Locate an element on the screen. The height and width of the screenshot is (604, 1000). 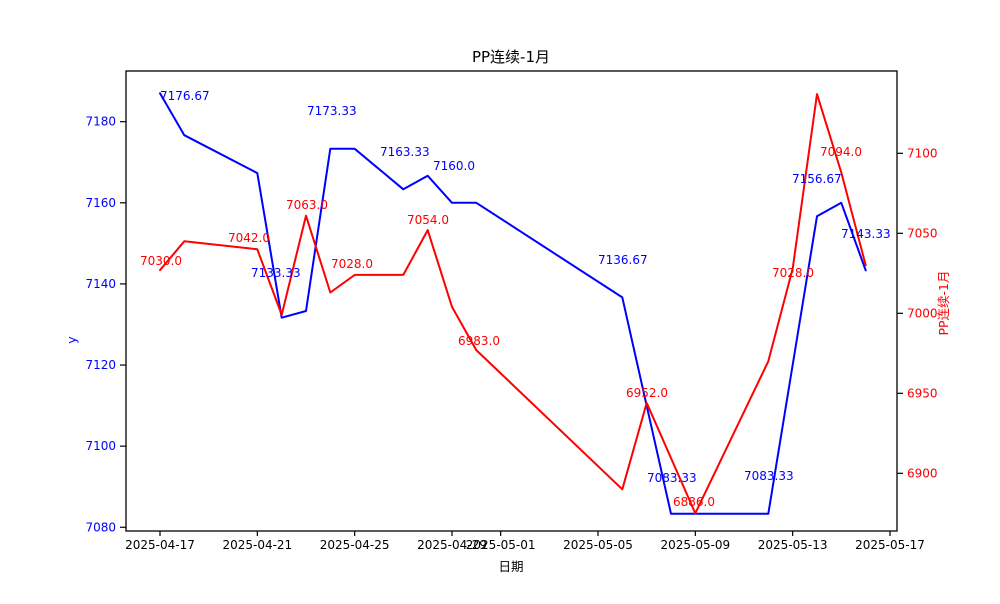
chart-title: PP连续-1月 is located at coordinates (511, 57).